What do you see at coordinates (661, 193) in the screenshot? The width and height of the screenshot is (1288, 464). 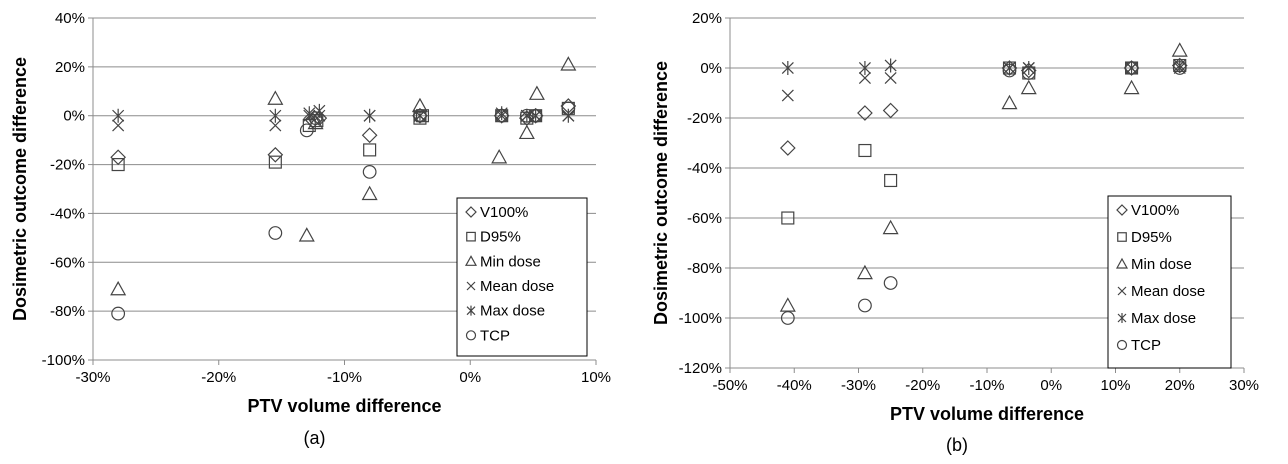 I see `y-axis-title: Dosimetric outcome difference` at bounding box center [661, 193].